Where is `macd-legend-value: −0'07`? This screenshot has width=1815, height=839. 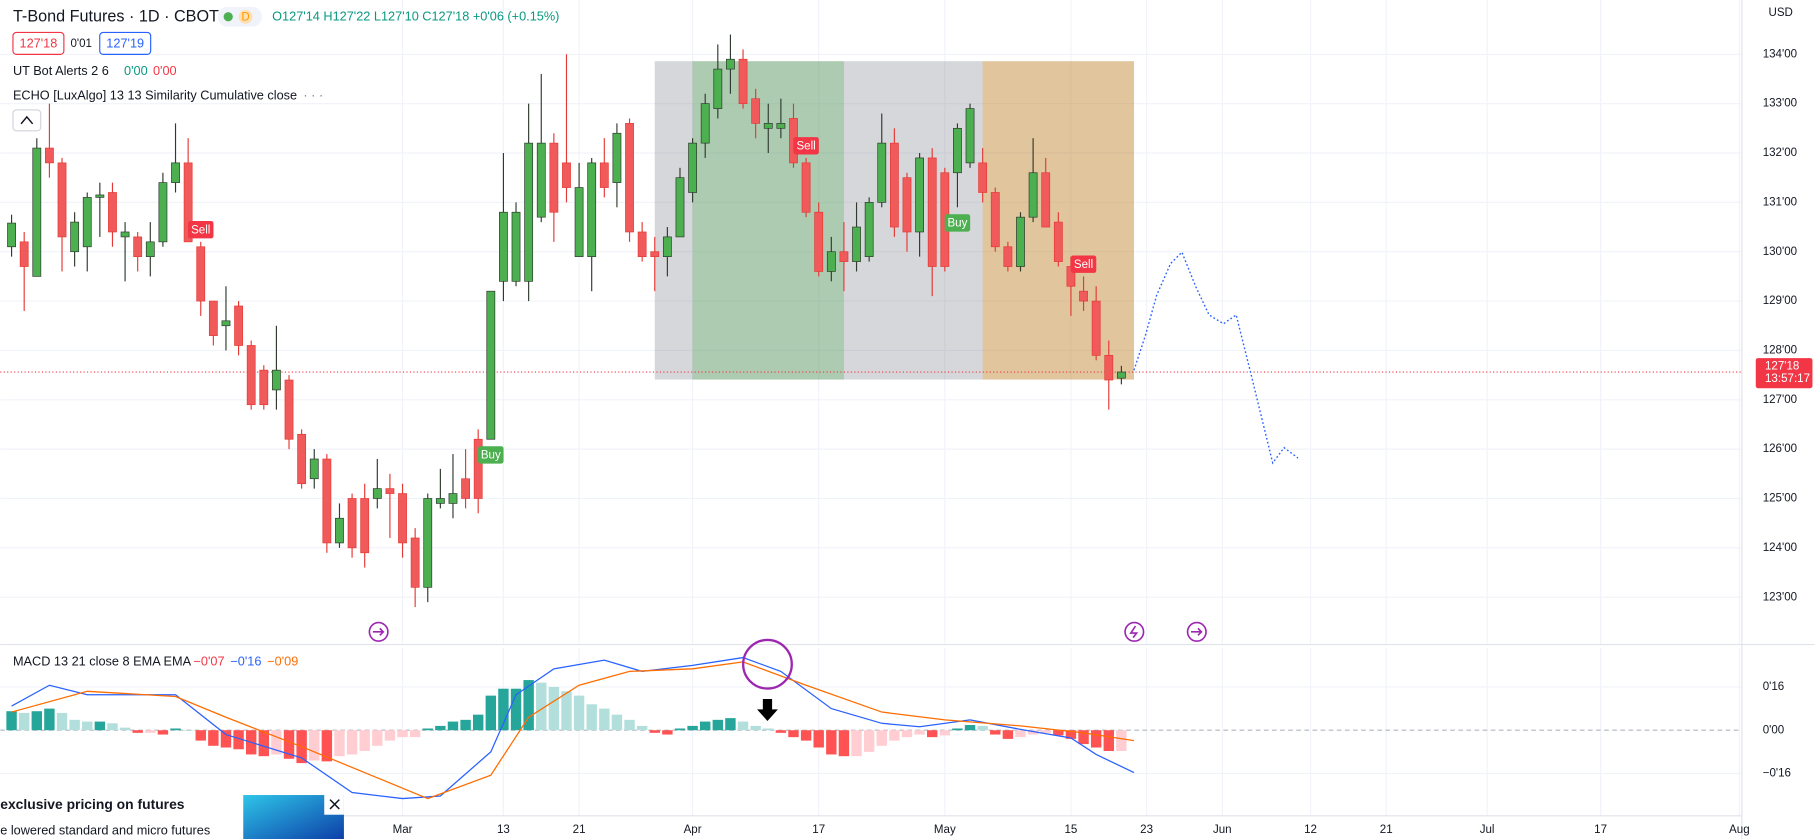 macd-legend-value: −0'07 is located at coordinates (208, 660).